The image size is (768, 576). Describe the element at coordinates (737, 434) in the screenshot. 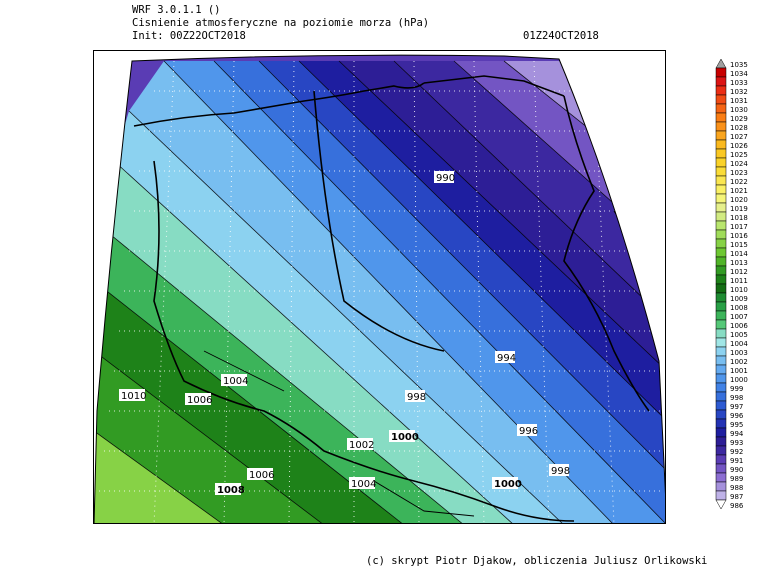

I see `colorbar-label: 994` at that location.